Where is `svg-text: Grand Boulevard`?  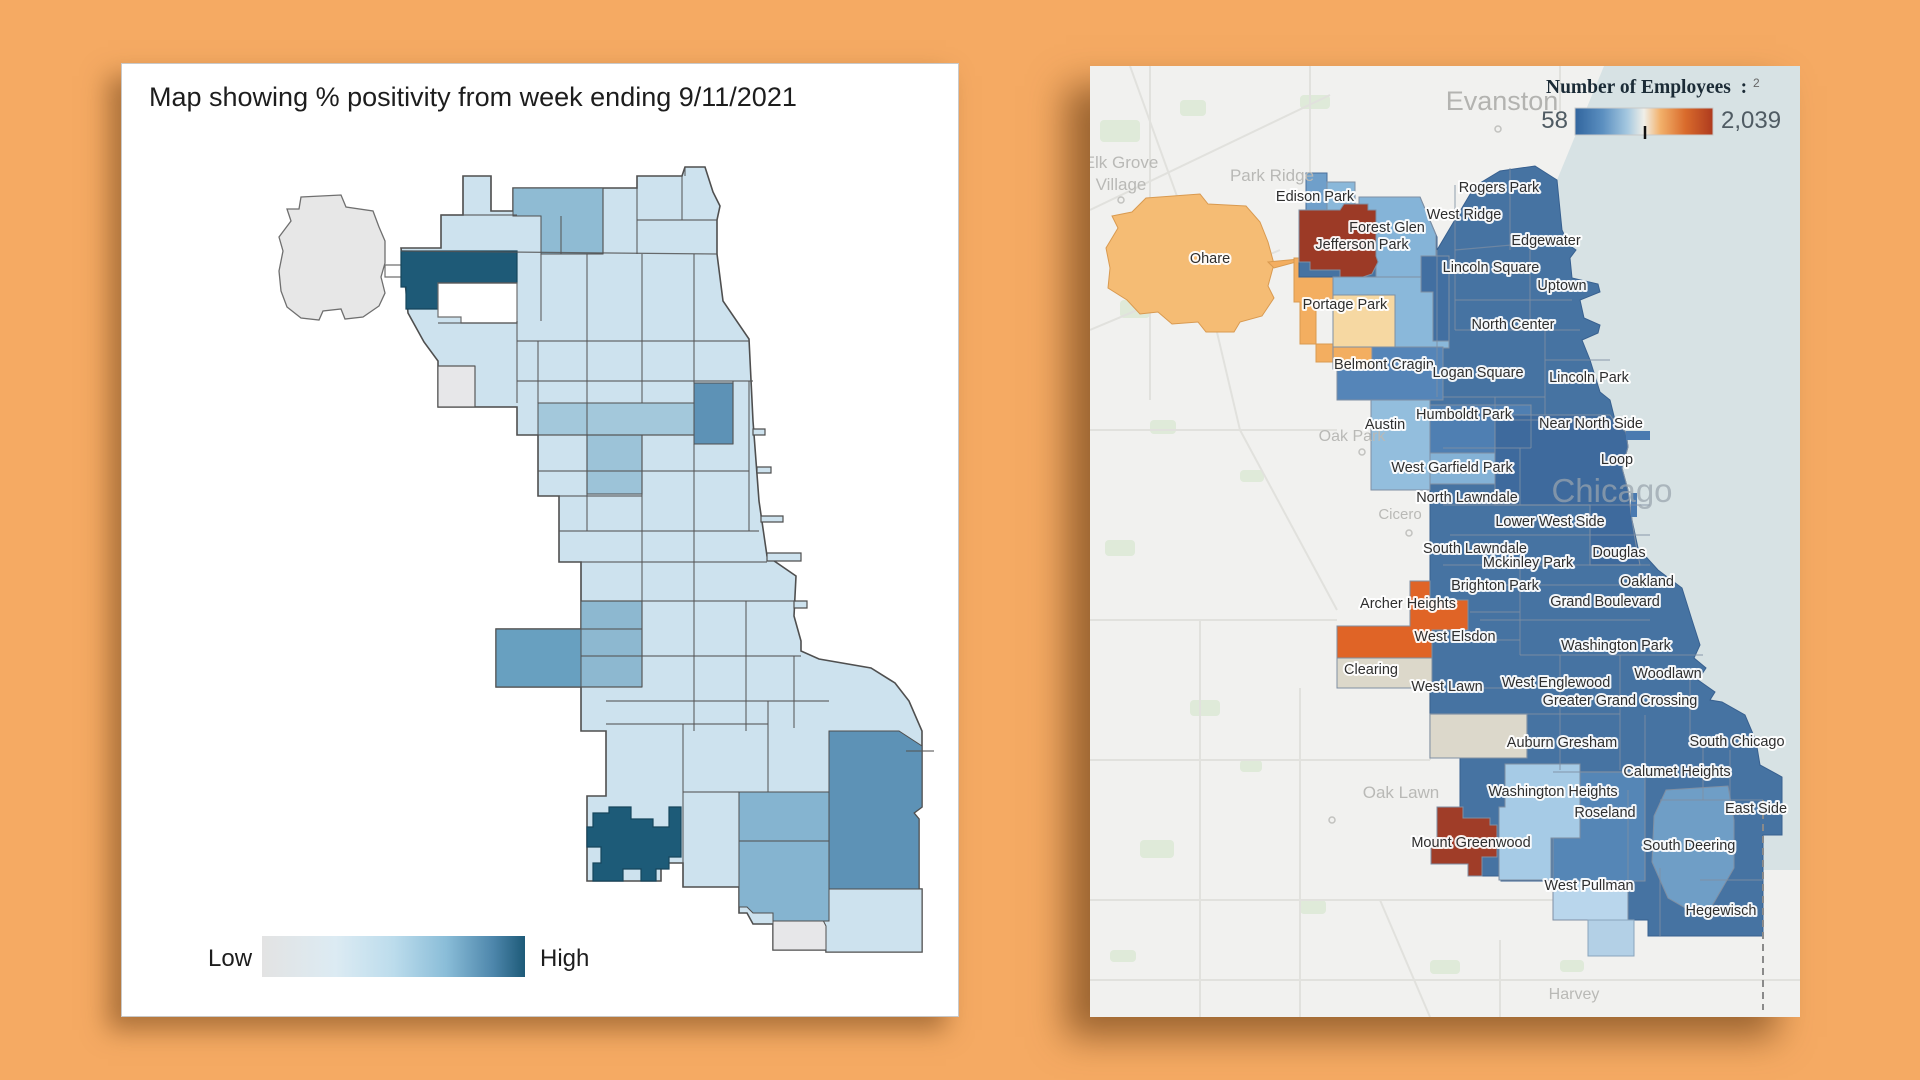 svg-text: Grand Boulevard is located at coordinates (1605, 602).